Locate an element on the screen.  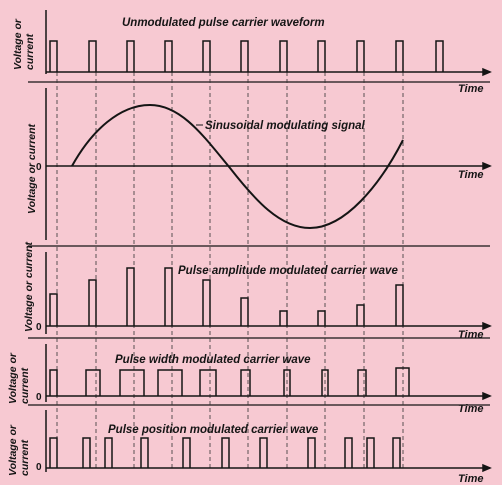
panel-2-ylabel: Voltage or current is located at coordinates (32, 168).